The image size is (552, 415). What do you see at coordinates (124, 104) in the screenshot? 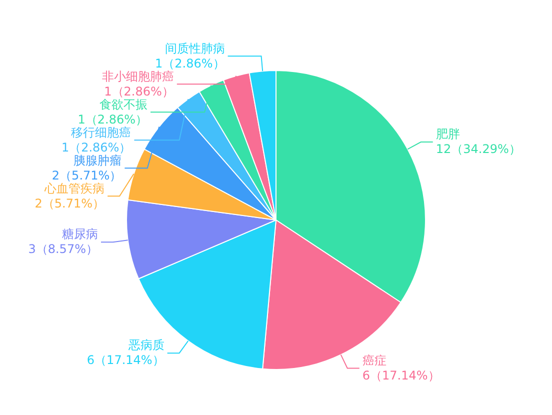
I see `slice-label: 食欲不振` at bounding box center [124, 104].